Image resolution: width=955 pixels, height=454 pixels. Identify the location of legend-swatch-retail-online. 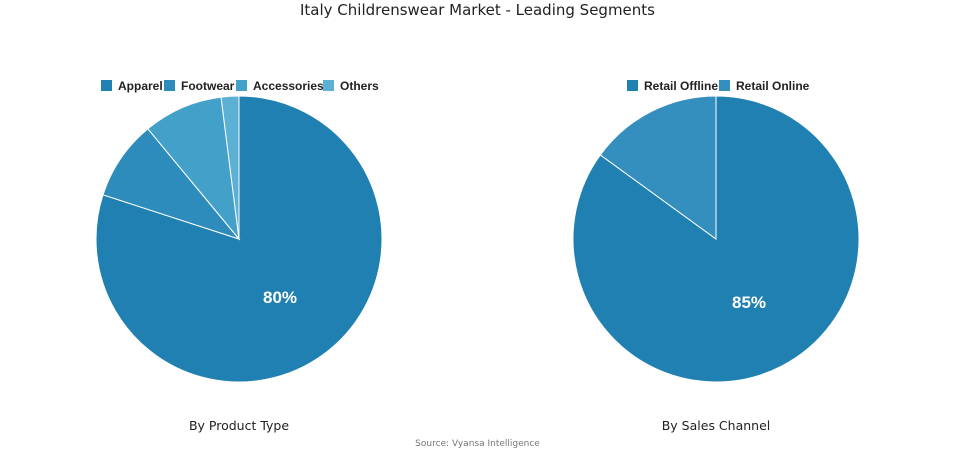
(724, 85).